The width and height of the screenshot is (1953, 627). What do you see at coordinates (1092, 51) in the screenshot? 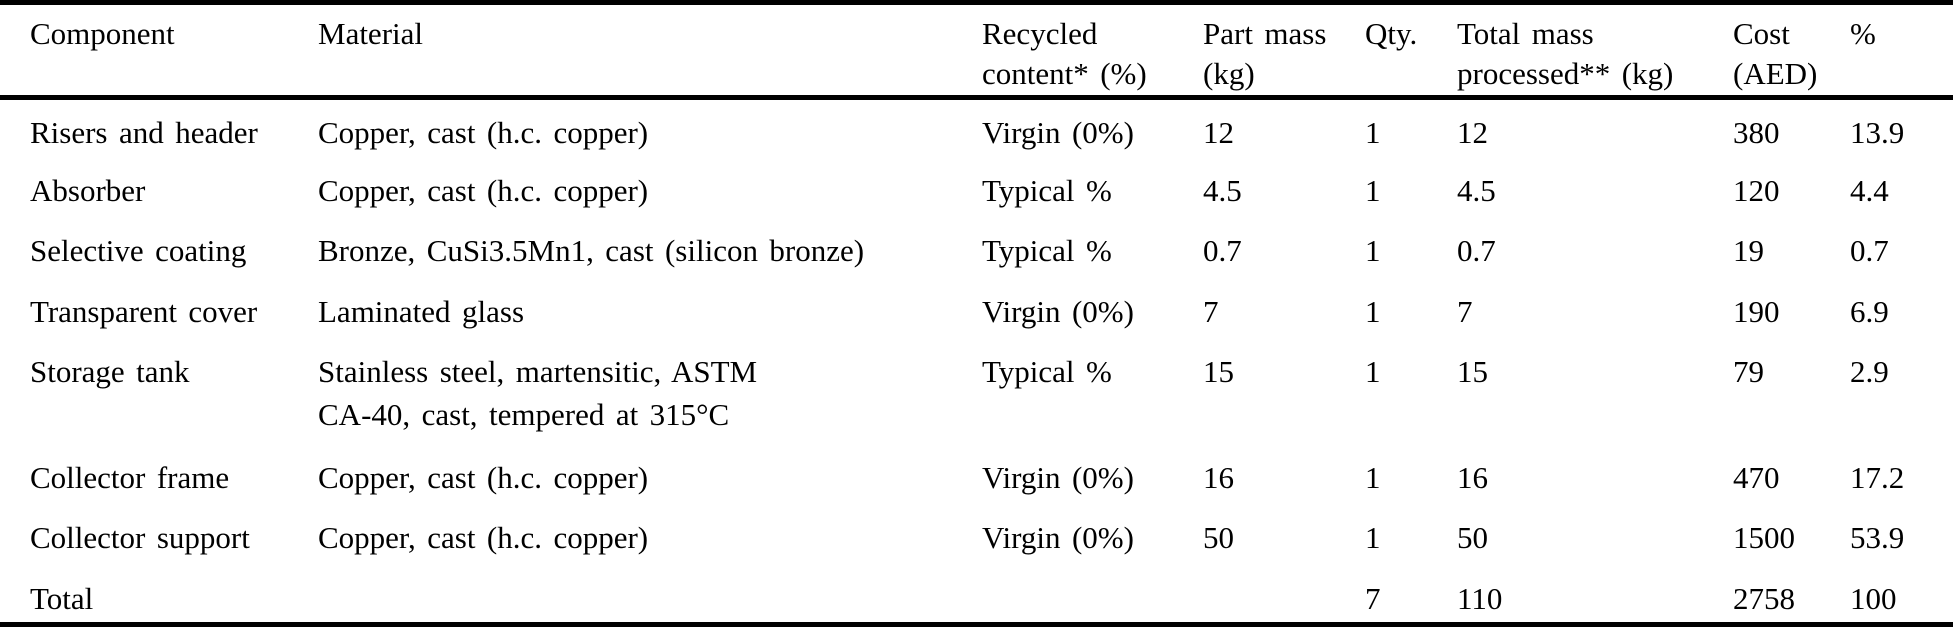
I see `col-header-recycled-content: Recycled content* (%)` at bounding box center [1092, 51].